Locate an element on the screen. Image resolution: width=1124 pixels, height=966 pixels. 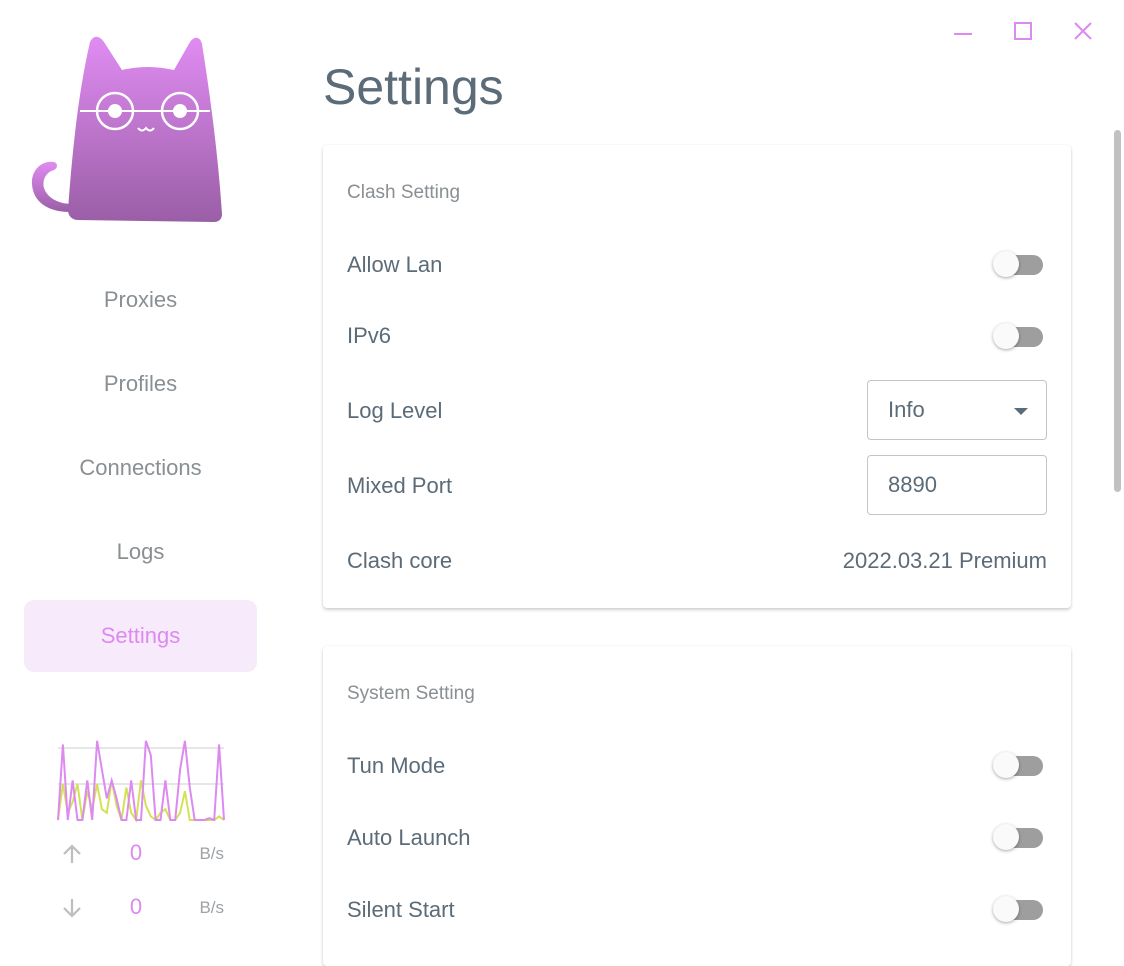
download-speed-unit: B/s is located at coordinates (211, 907).